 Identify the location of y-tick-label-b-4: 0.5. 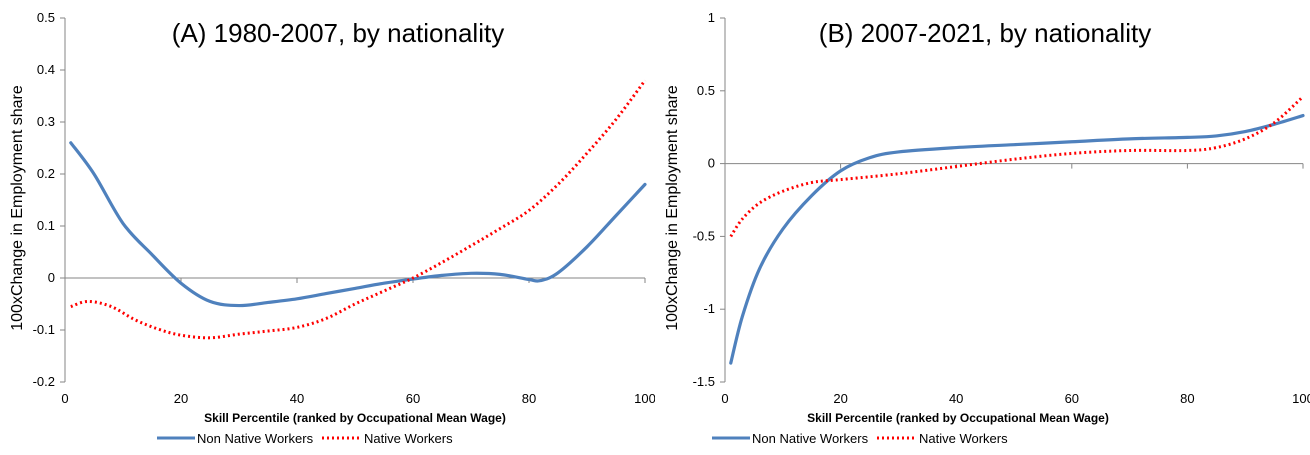
(706, 90).